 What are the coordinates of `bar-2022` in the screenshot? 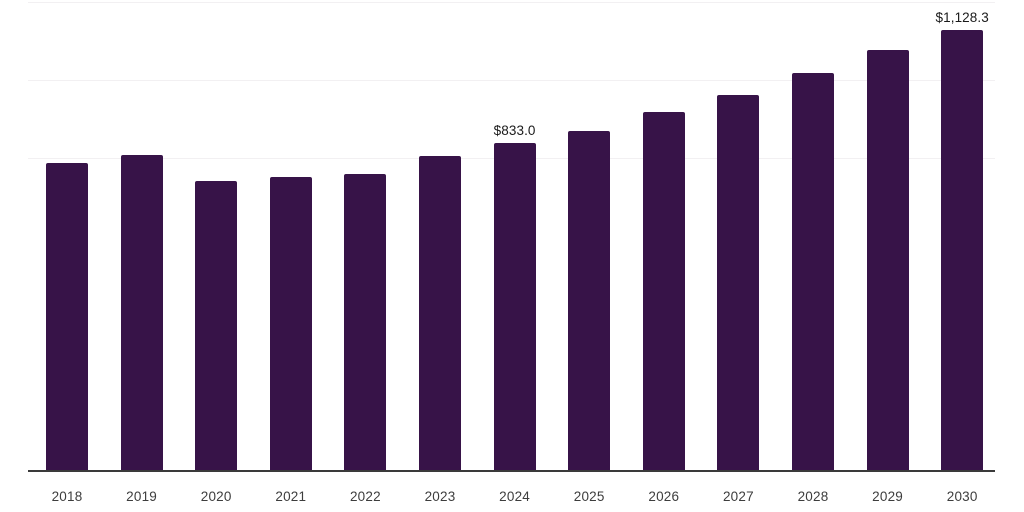 It's located at (365, 322).